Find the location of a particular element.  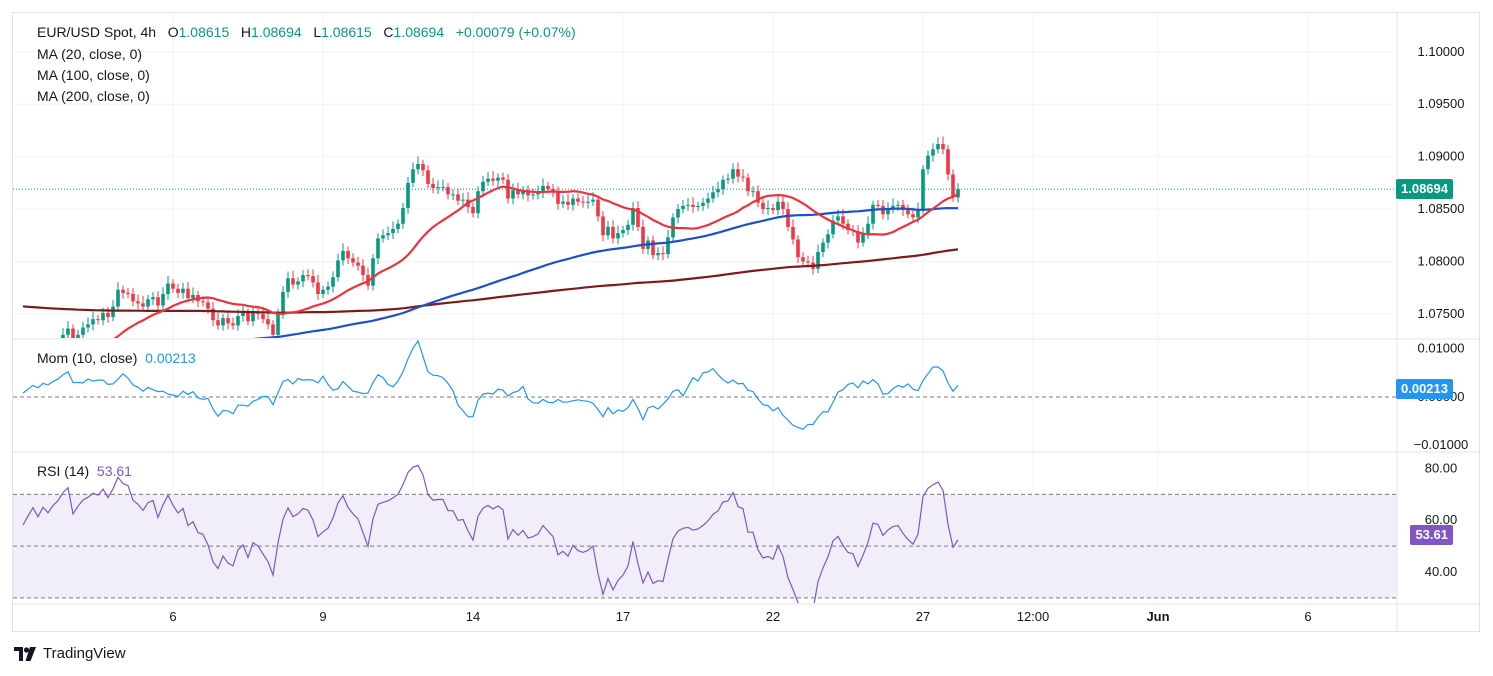

rsi-legend: RSI (14) 53.61 is located at coordinates (84, 471).